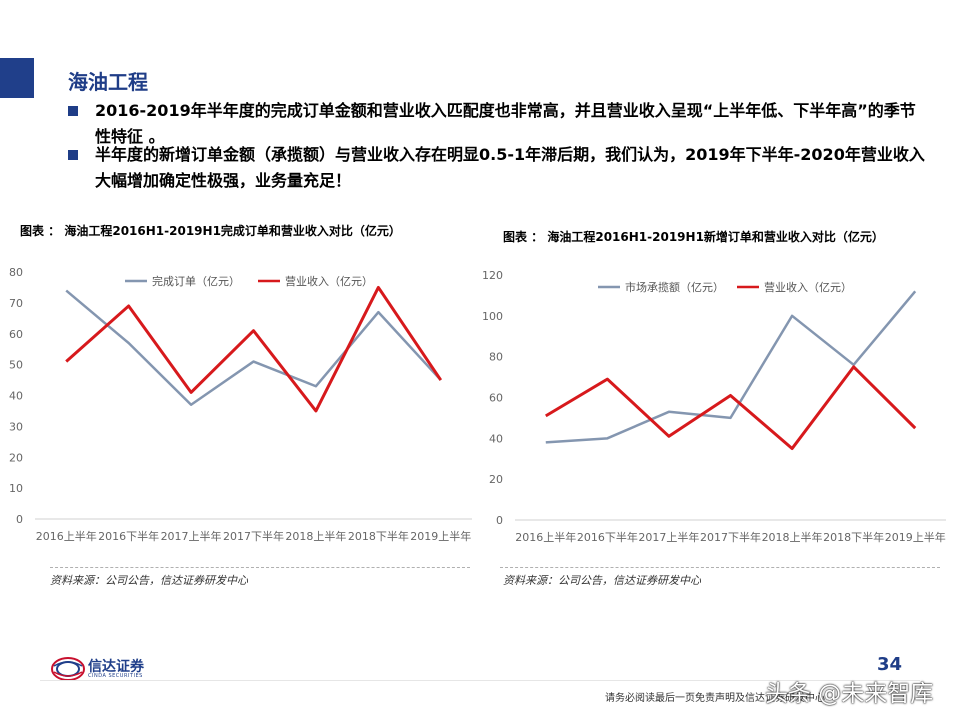 This screenshot has height=720, width=960. I want to click on page-number: 34, so click(889, 664).